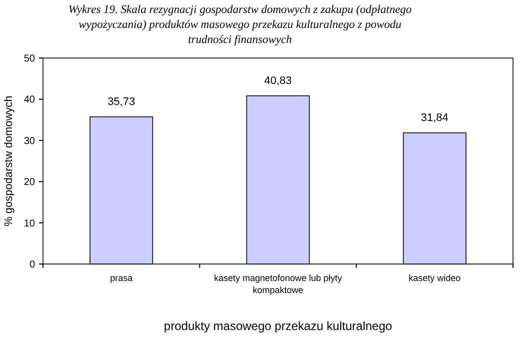 This screenshot has height=338, width=520. Describe the element at coordinates (278, 80) in the screenshot. I see `data-label: 40,83` at that location.